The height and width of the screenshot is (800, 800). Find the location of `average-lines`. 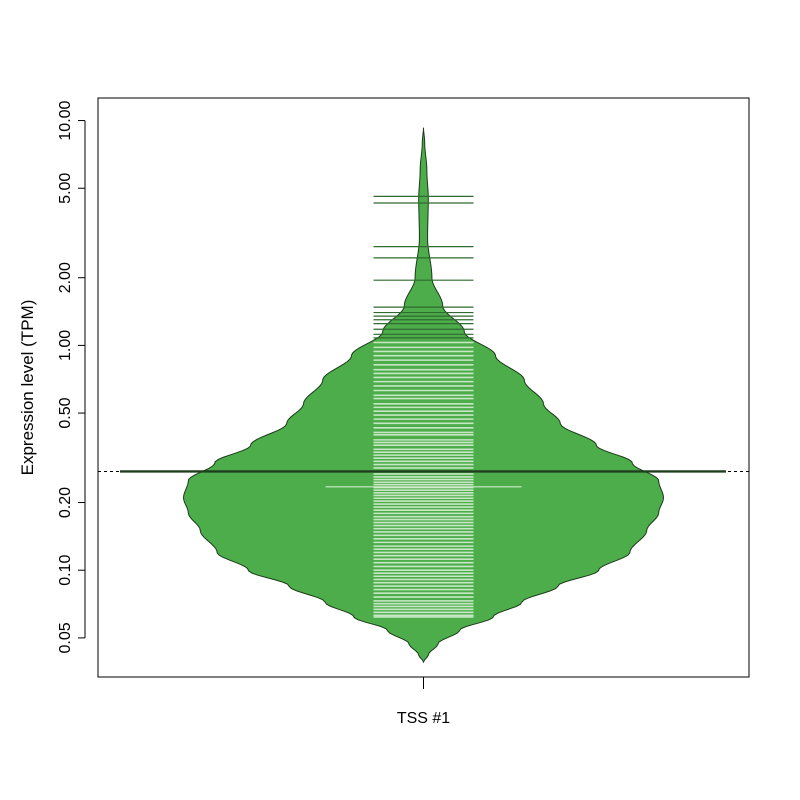

average-lines is located at coordinates (423, 479).